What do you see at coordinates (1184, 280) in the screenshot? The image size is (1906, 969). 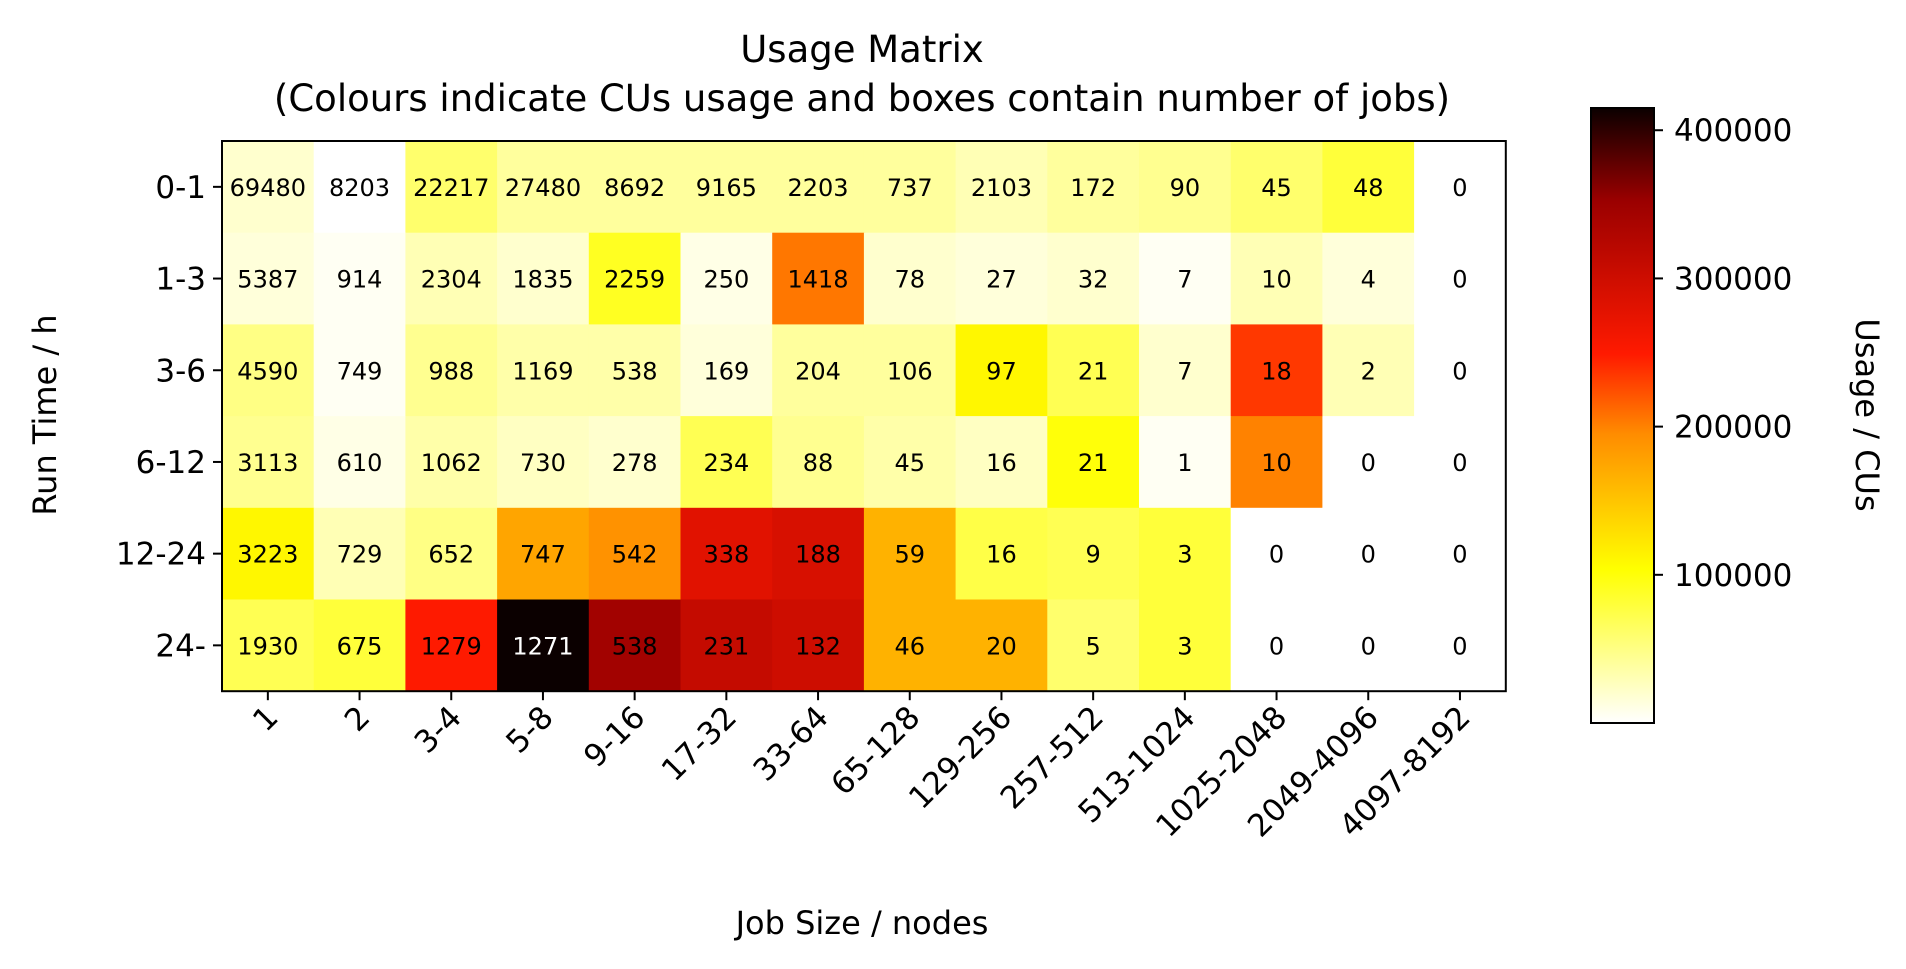 I see `cell-job-count: 7` at bounding box center [1184, 280].